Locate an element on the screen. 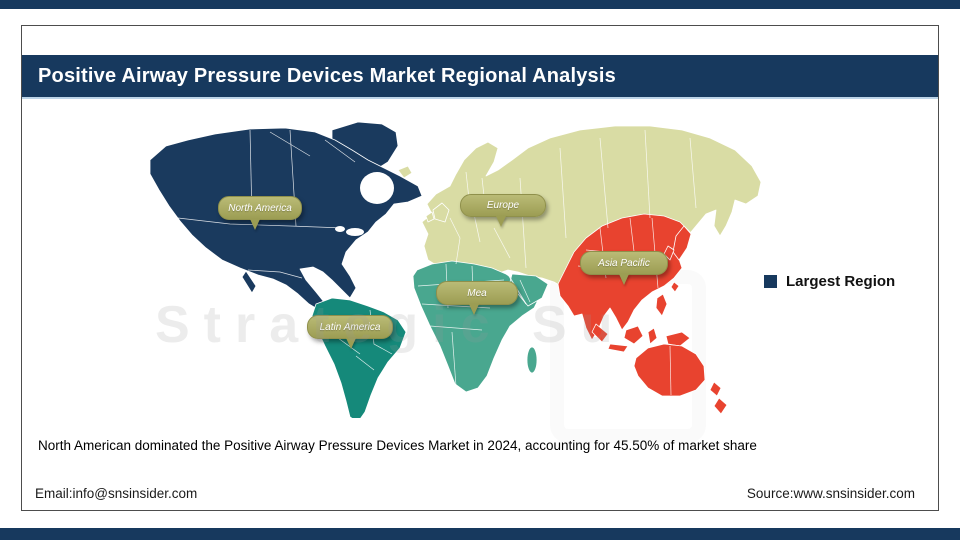 The image size is (960, 540). tag-europe: Europe is located at coordinates (503, 205).